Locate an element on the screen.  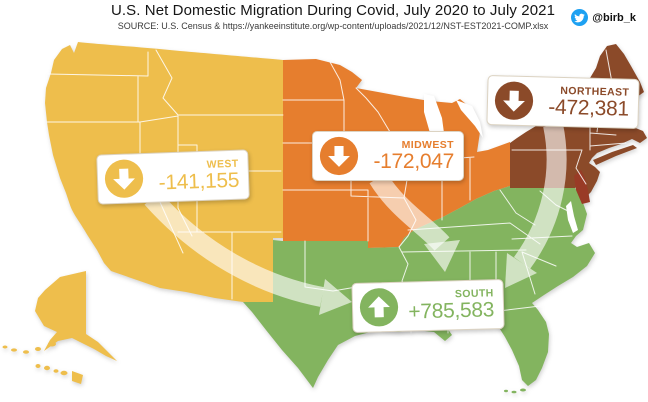
delaware is located at coordinates (582, 187).